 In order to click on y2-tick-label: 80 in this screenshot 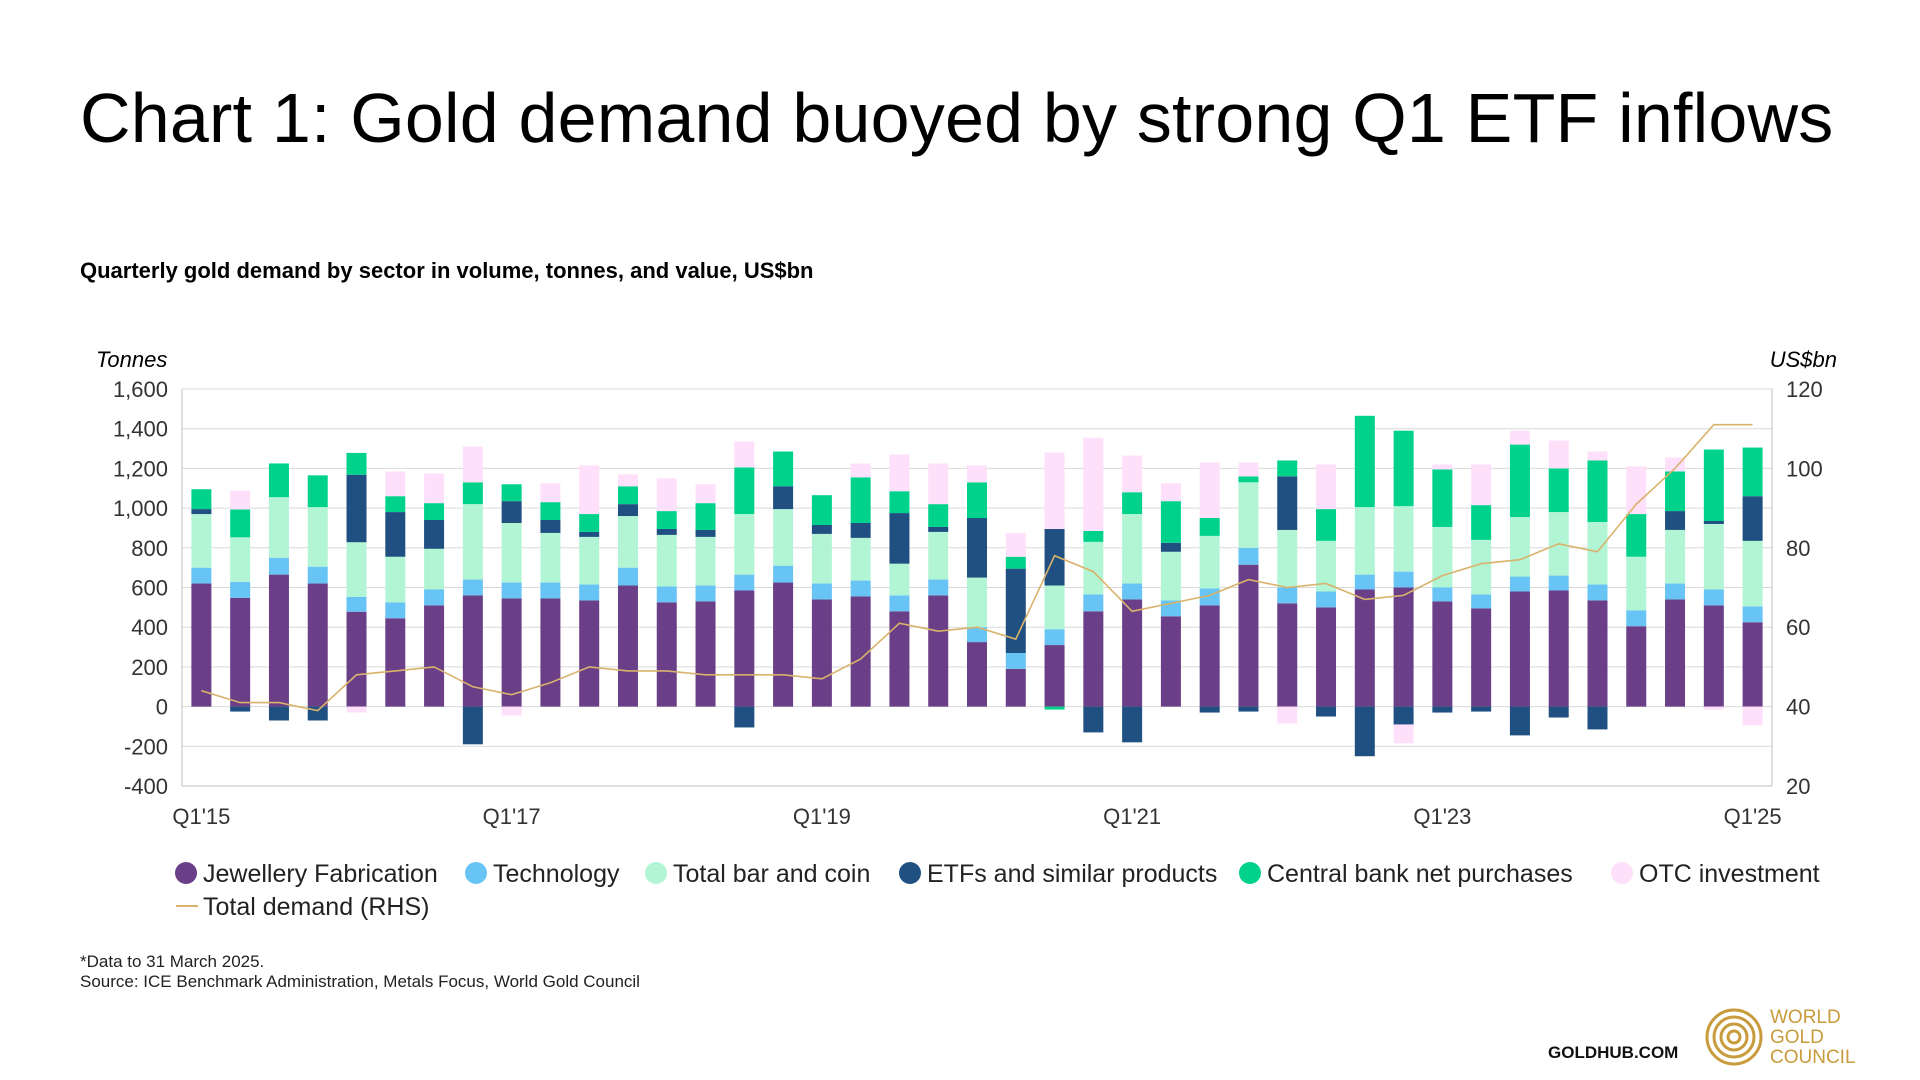, I will do `click(1798, 548)`.